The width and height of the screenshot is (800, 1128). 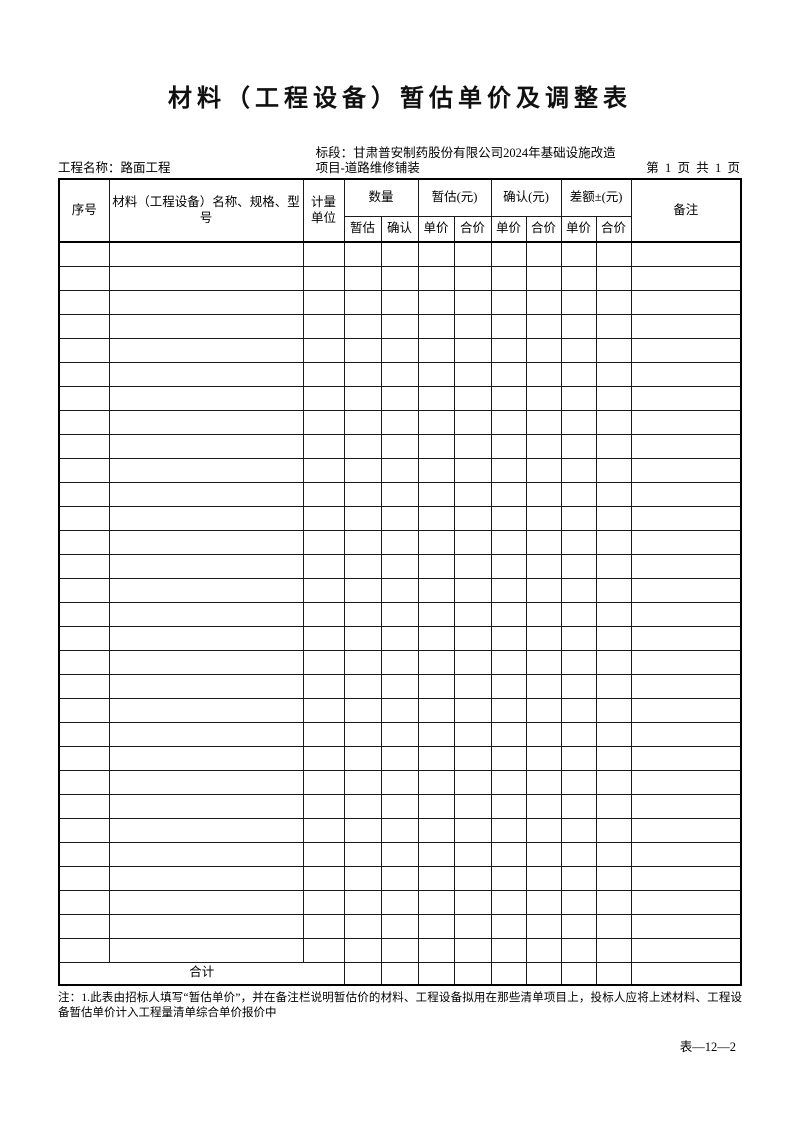 I want to click on page-number-label: 第 1 页 共 1 页, so click(x=693, y=168).